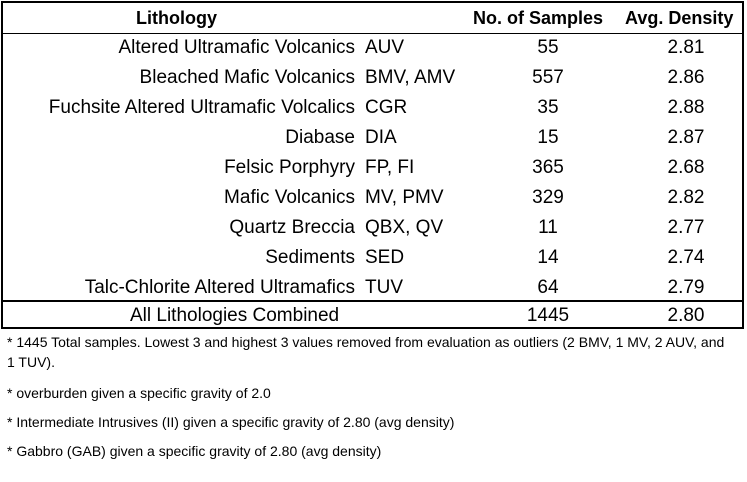 This screenshot has width=747, height=482. What do you see at coordinates (236, 47) in the screenshot?
I see `lithology-name: Altered Ultramafic Volcanics` at bounding box center [236, 47].